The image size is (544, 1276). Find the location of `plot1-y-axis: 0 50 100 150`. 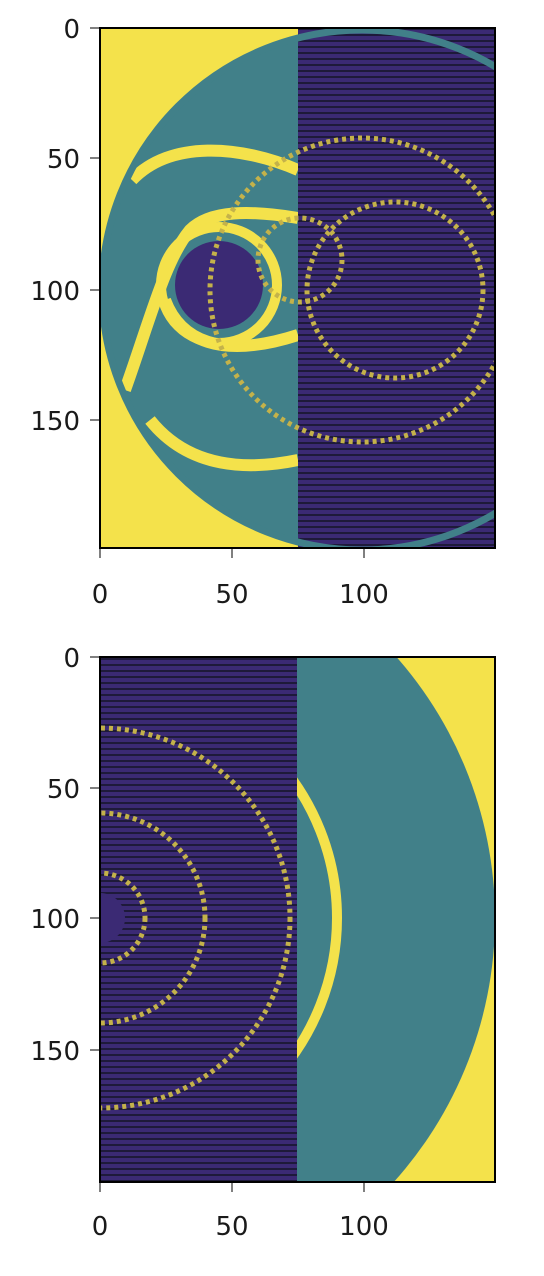

plot1-y-axis: 0 50 100 150 is located at coordinates (65, 226).